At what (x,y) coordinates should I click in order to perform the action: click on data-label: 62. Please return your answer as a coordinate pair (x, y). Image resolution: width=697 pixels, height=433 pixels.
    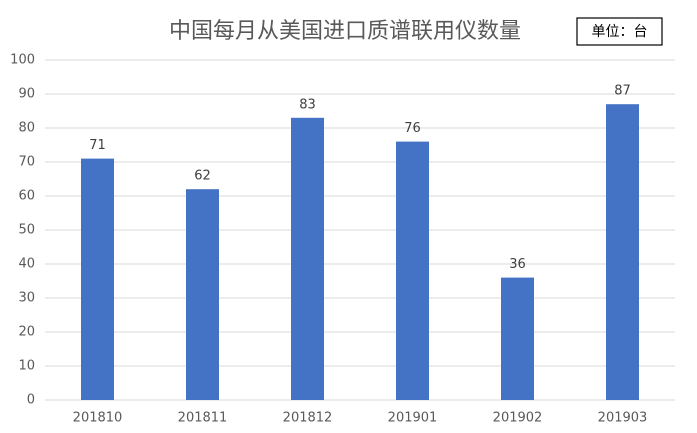
    Looking at the image, I should click on (202, 176).